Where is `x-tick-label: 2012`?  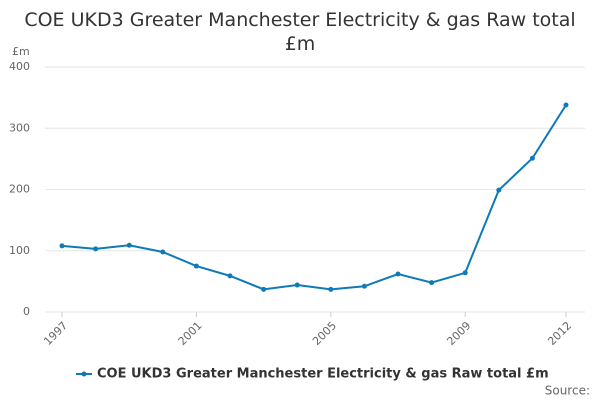 x-tick-label: 2012 is located at coordinates (559, 333).